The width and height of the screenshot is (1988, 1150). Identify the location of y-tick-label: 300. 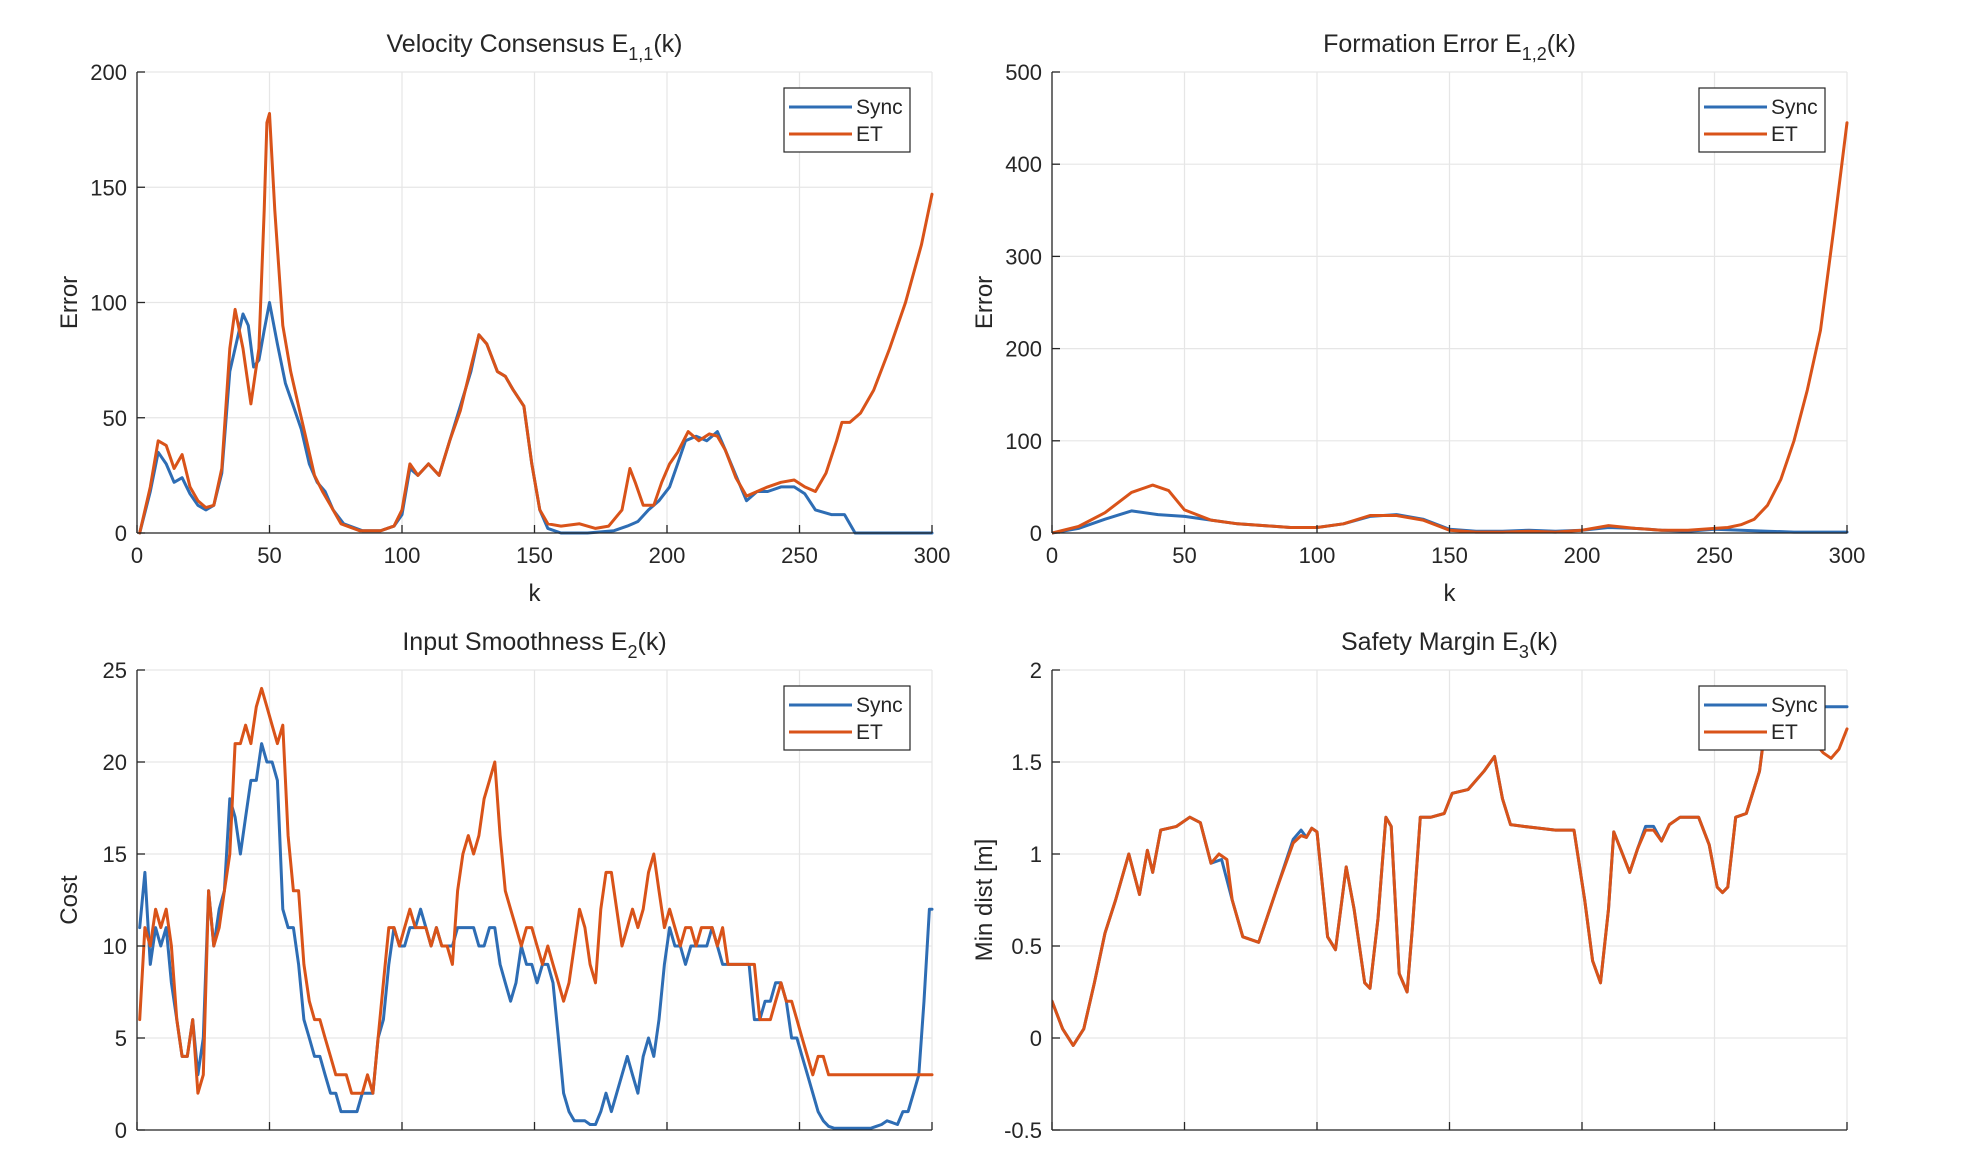
(1023, 256).